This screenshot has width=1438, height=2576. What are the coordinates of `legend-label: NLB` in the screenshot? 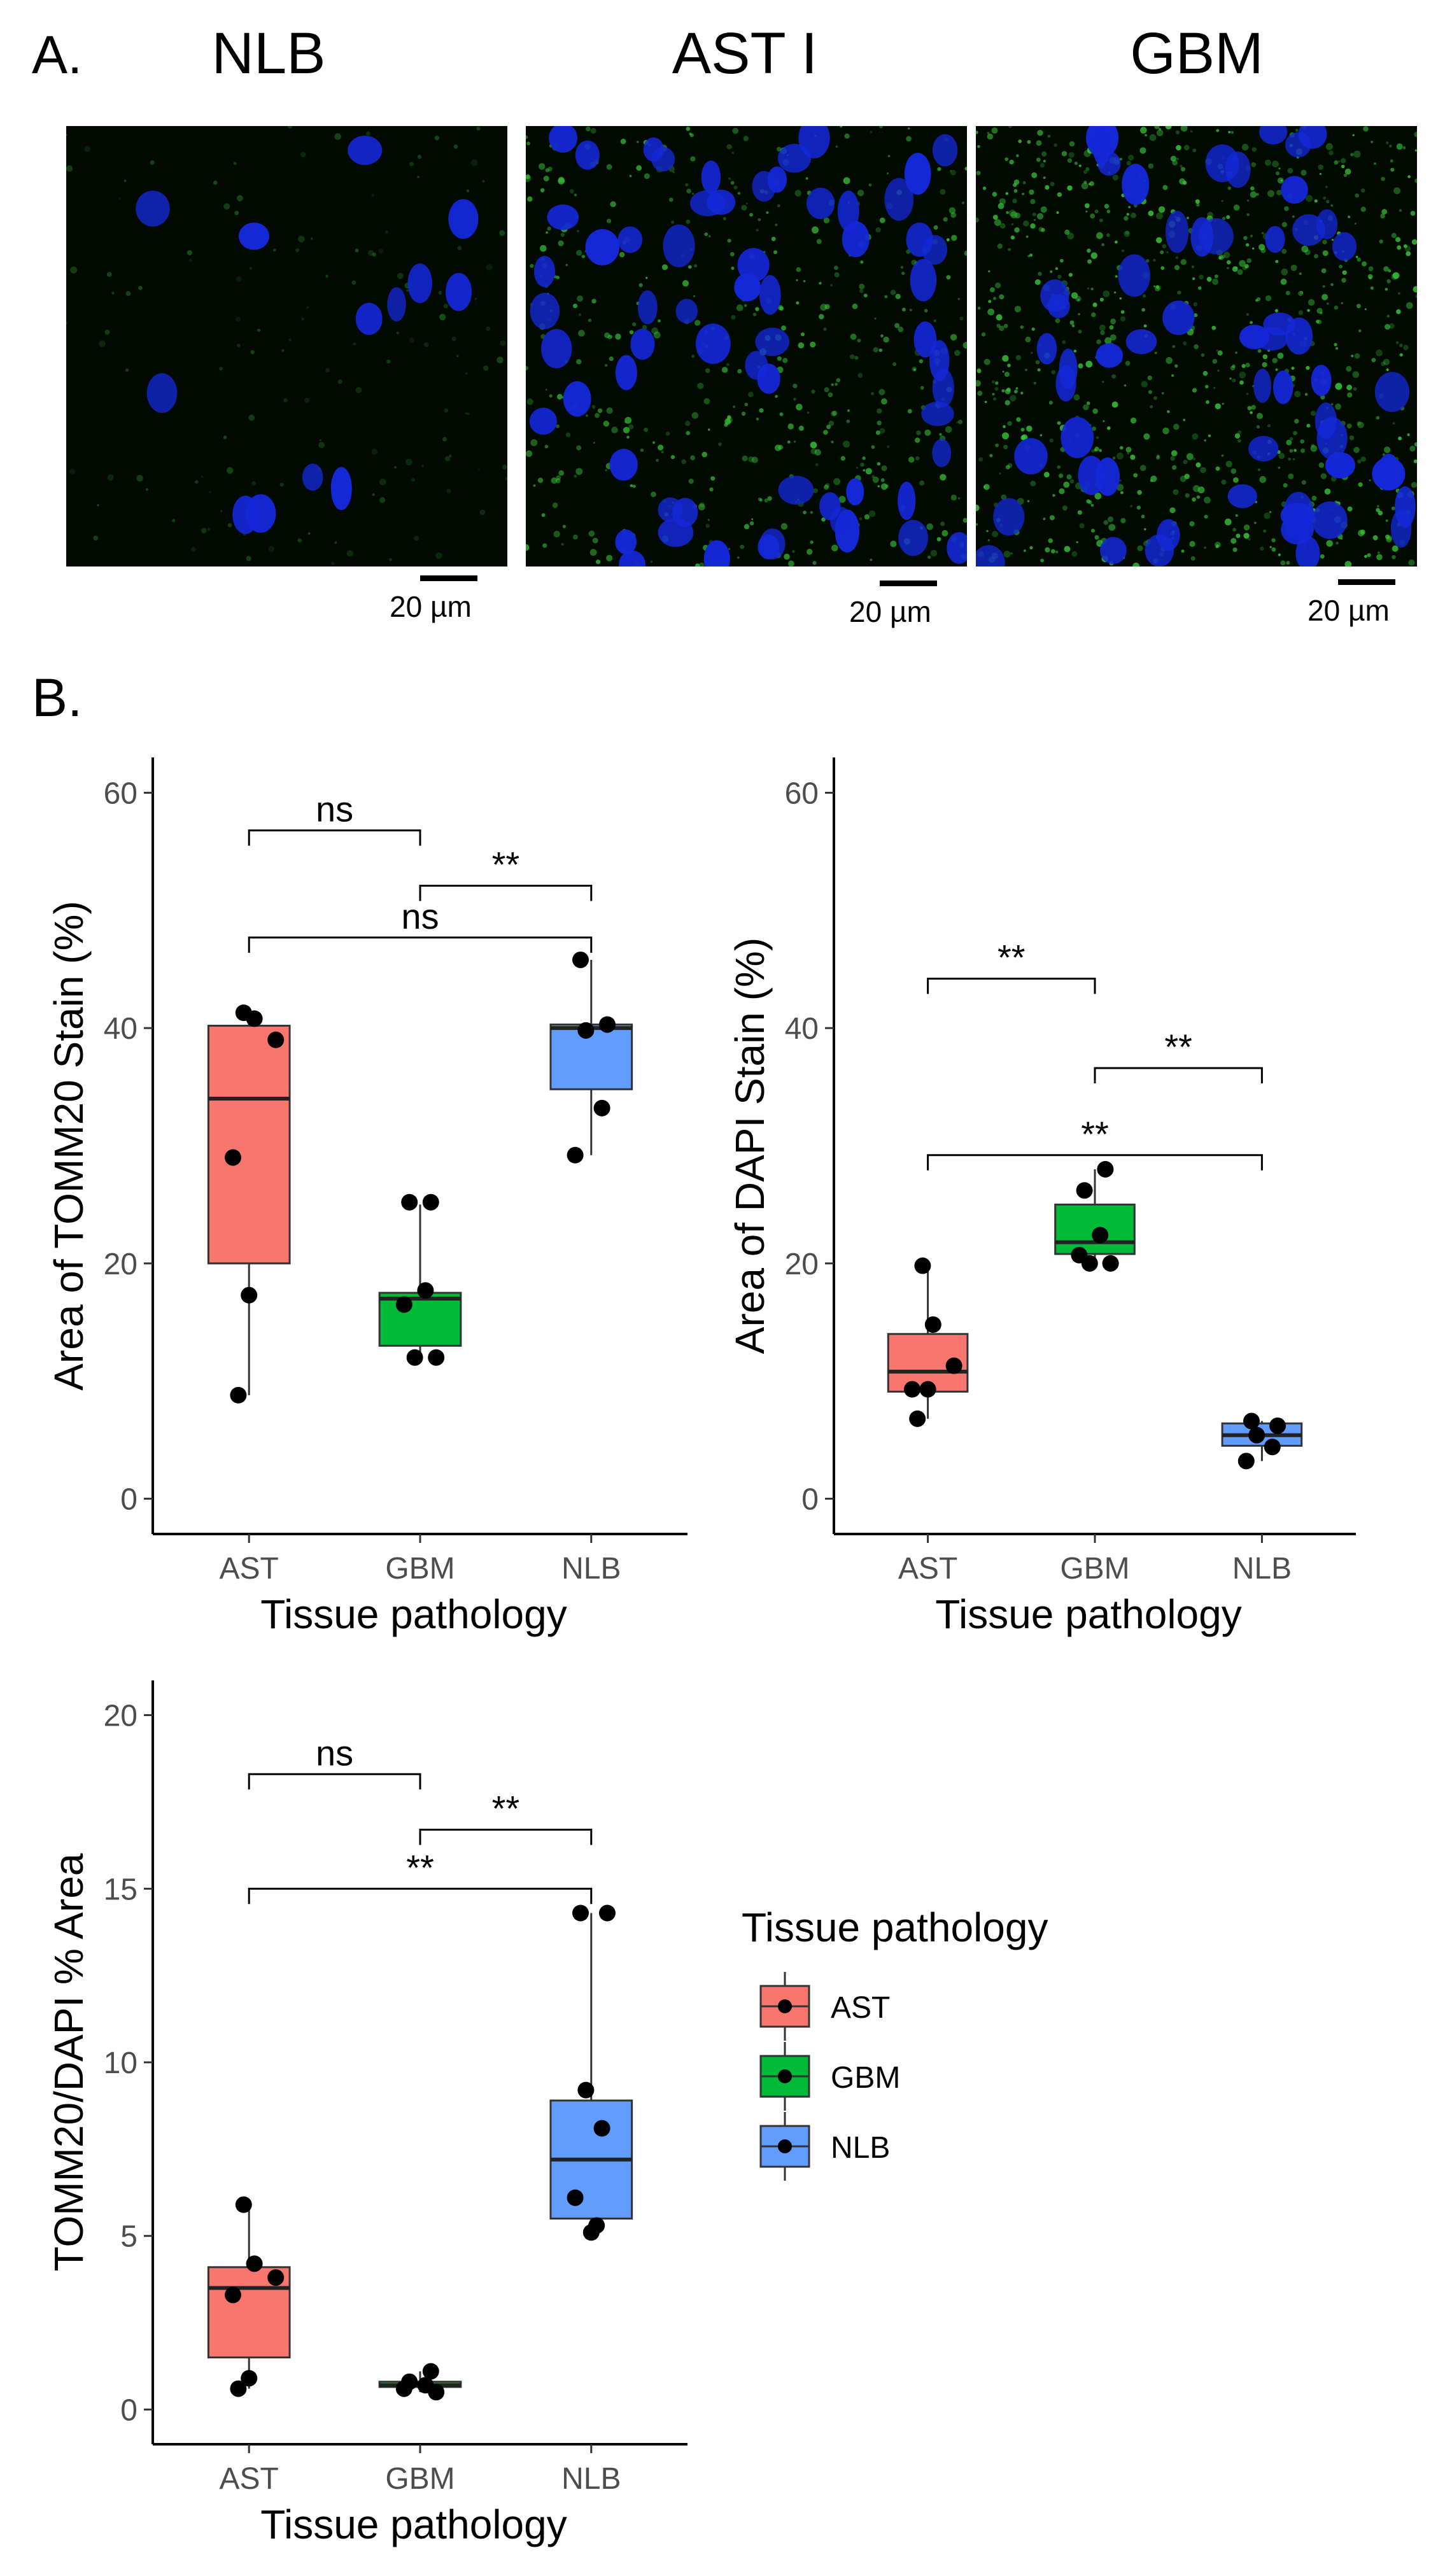 It's located at (860, 2148).